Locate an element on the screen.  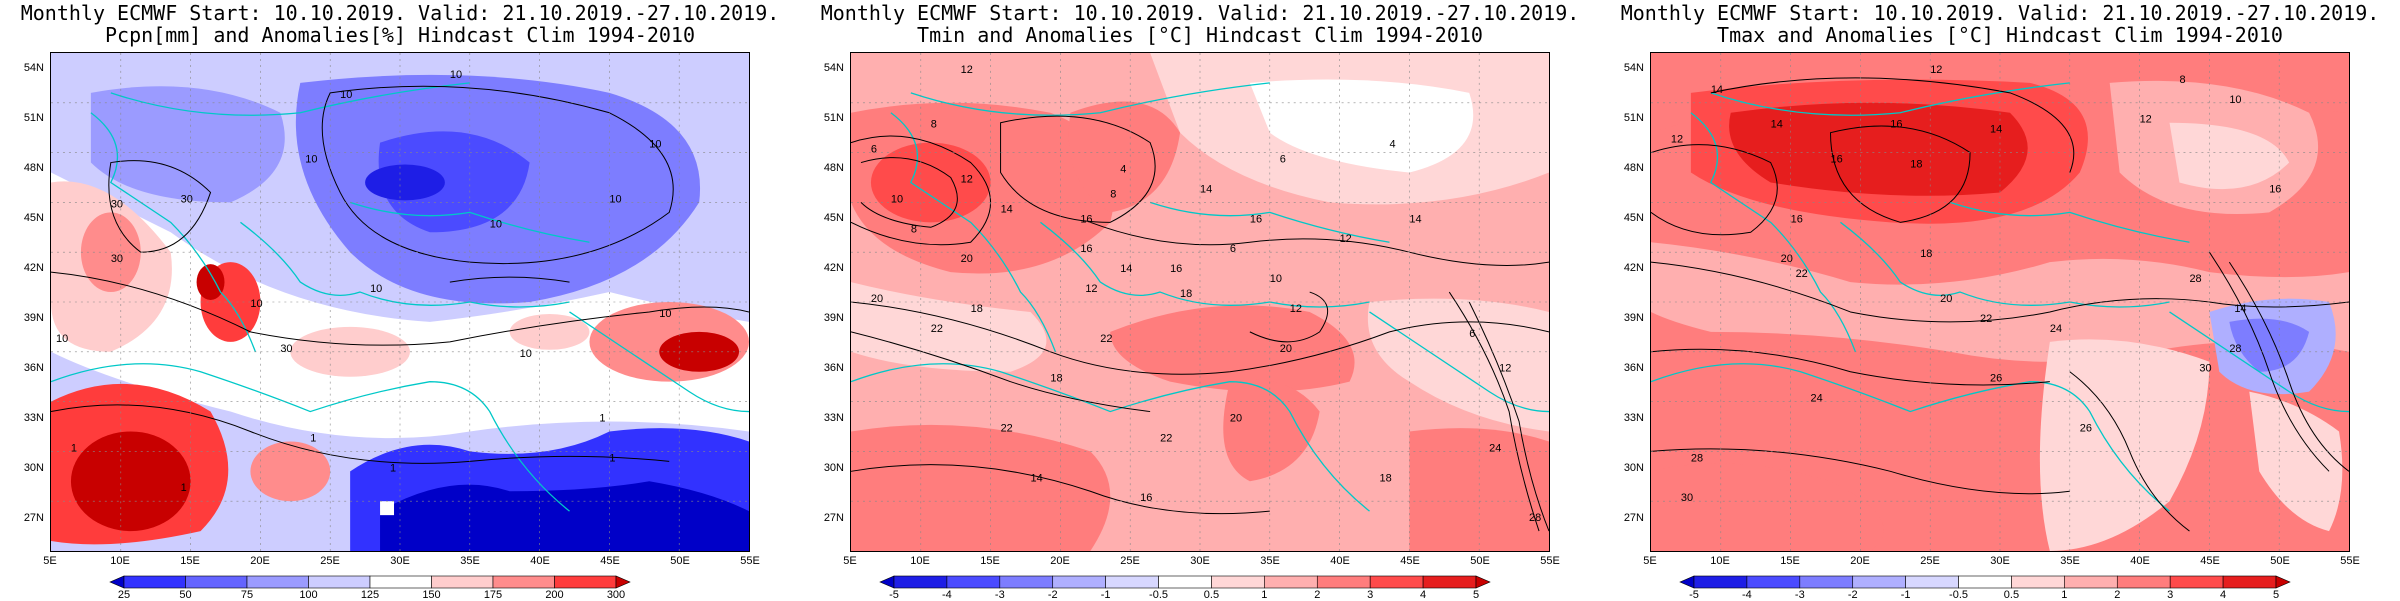
colorbar-label: 2 is located at coordinates (2117, 595).